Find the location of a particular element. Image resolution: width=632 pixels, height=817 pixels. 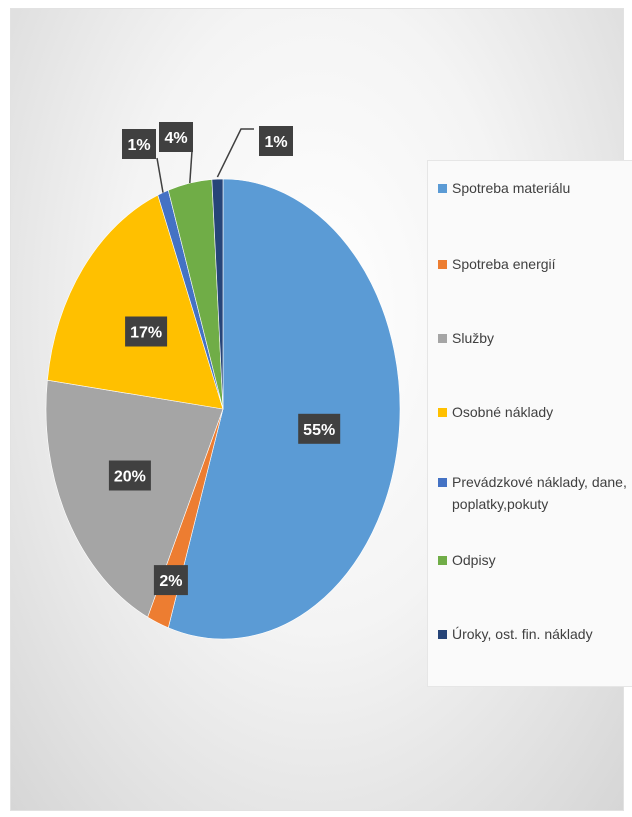

legend-item: Spotreba energií is located at coordinates (535, 264).